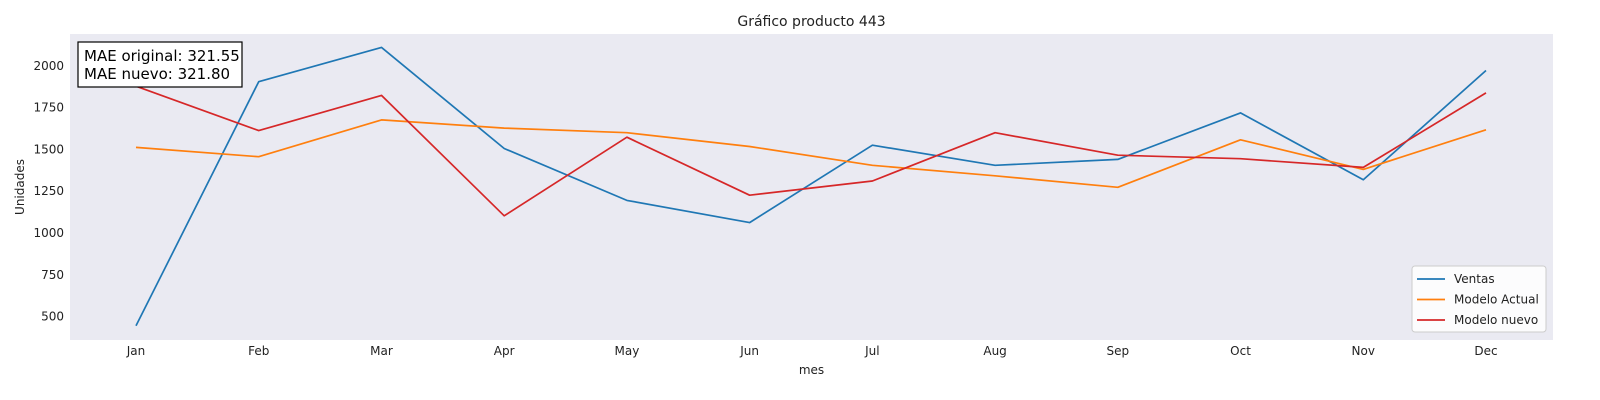  I want to click on y-tick-label: 1250, so click(48, 191).